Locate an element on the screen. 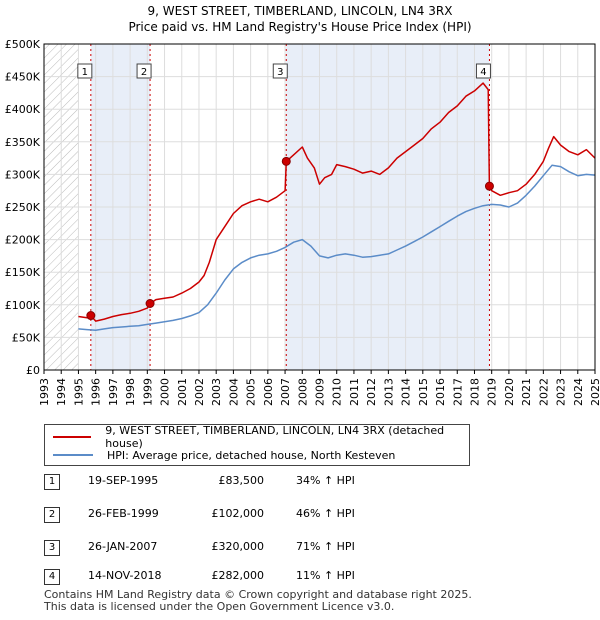 This screenshot has width=600, height=620. y-tick-label: £150K is located at coordinates (23, 272).